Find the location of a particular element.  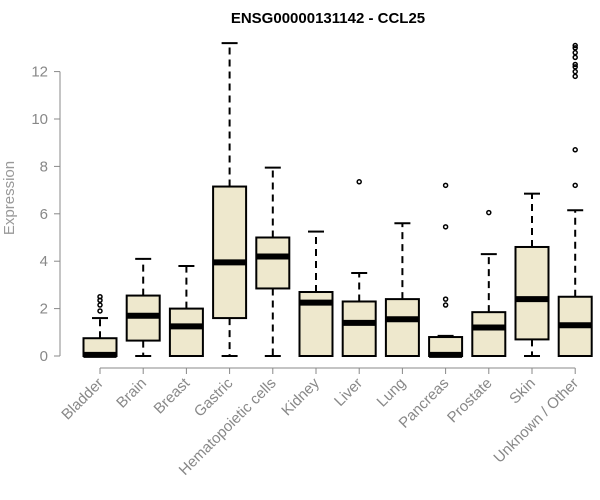

y-tick-label: 8 is located at coordinates (44, 166).